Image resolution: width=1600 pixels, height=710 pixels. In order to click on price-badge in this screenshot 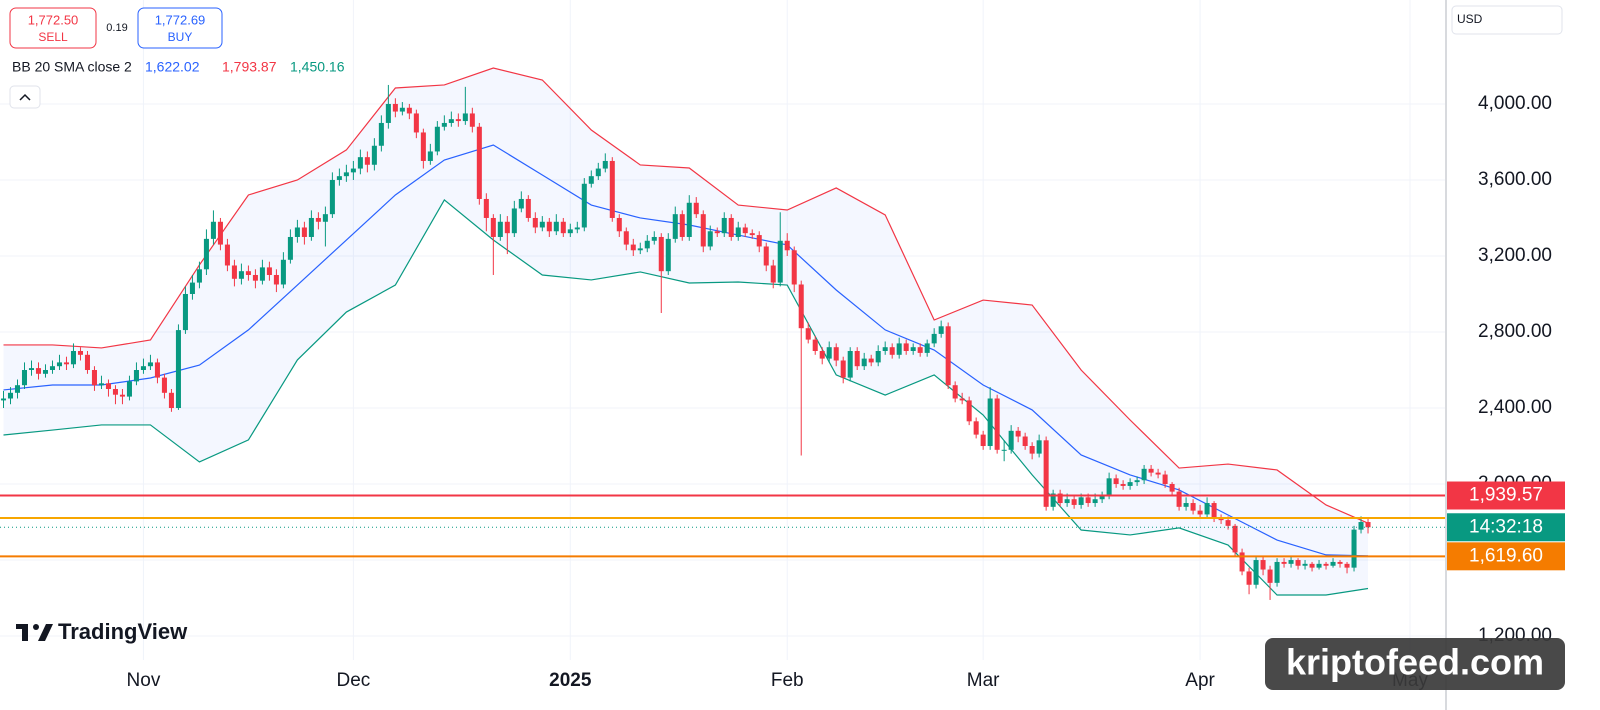, I will do `click(1506, 556)`.